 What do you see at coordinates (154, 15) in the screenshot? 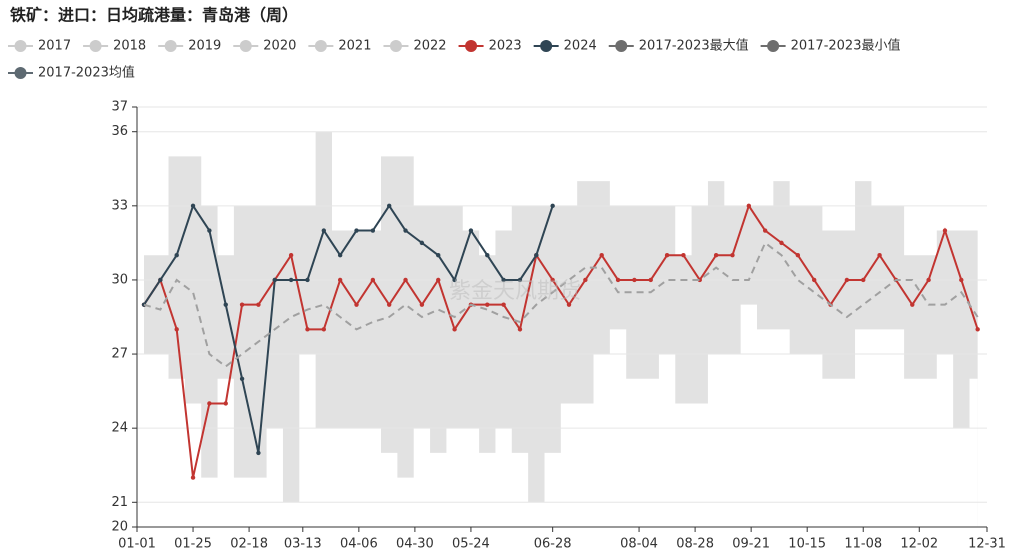
I see `chart-title: 铁矿：进口：日均疏港量：青岛港（周）` at bounding box center [154, 15].